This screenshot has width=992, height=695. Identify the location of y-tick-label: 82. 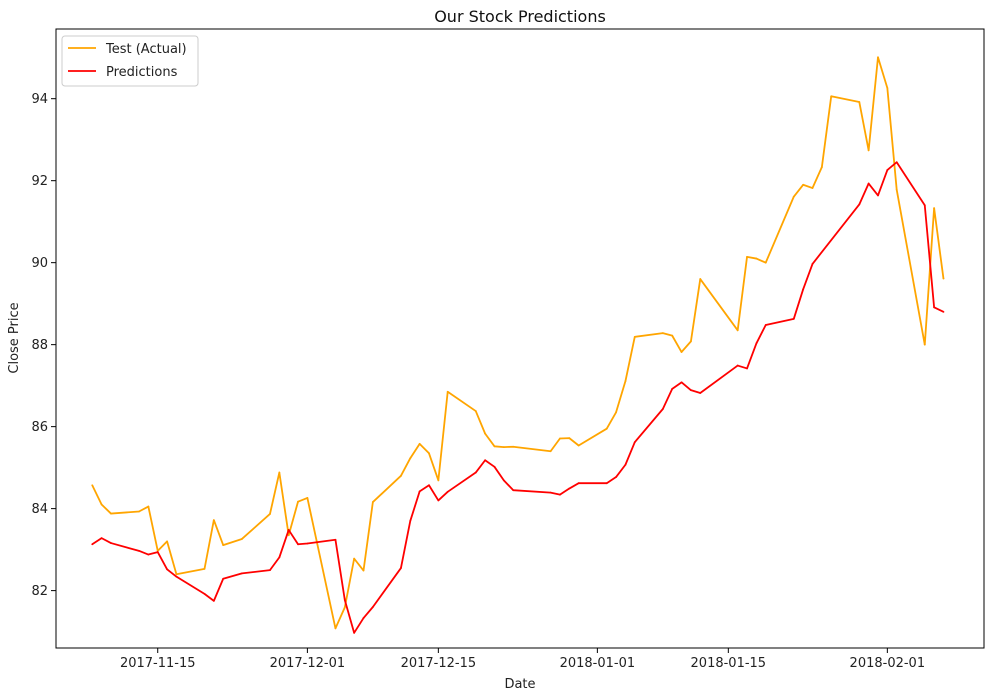
(39, 591).